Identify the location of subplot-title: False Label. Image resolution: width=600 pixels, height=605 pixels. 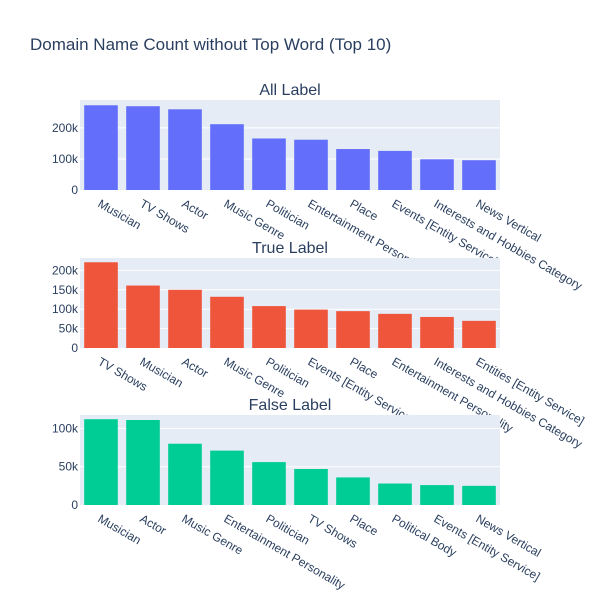
(290, 405).